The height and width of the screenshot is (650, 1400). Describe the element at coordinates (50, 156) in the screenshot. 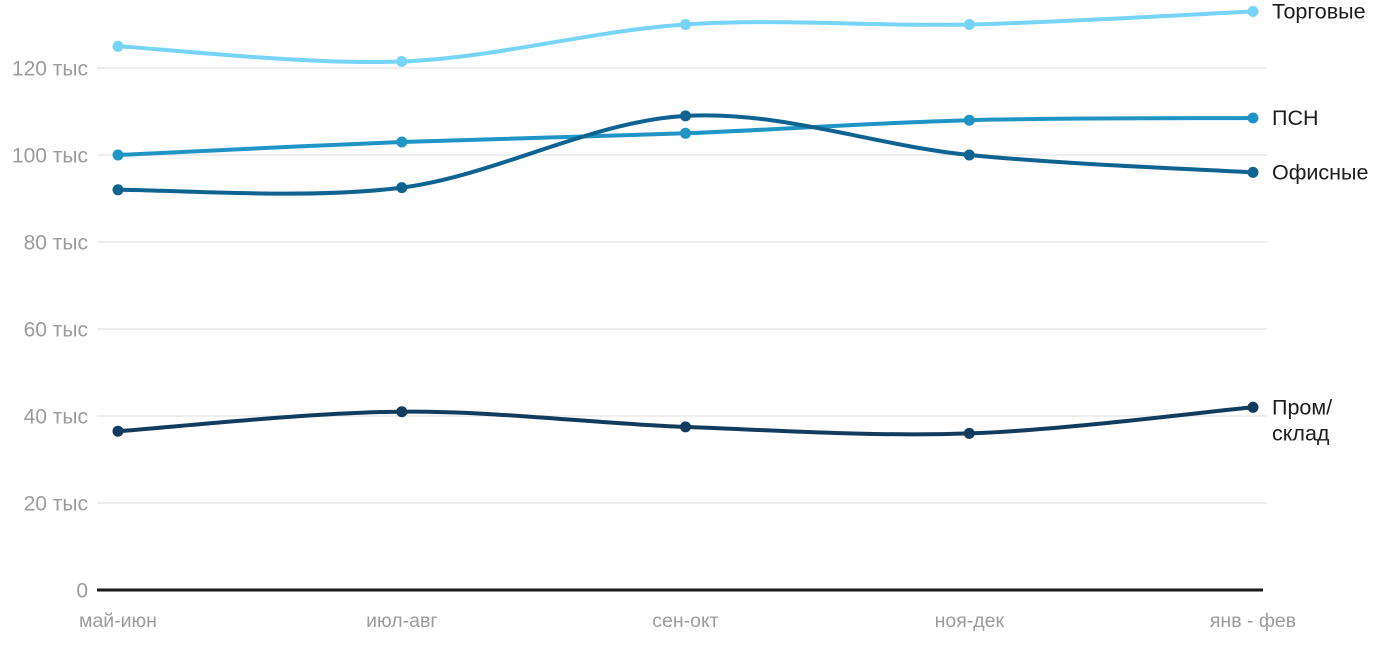

I see `y-axis-tick-label: 100 тыс` at that location.